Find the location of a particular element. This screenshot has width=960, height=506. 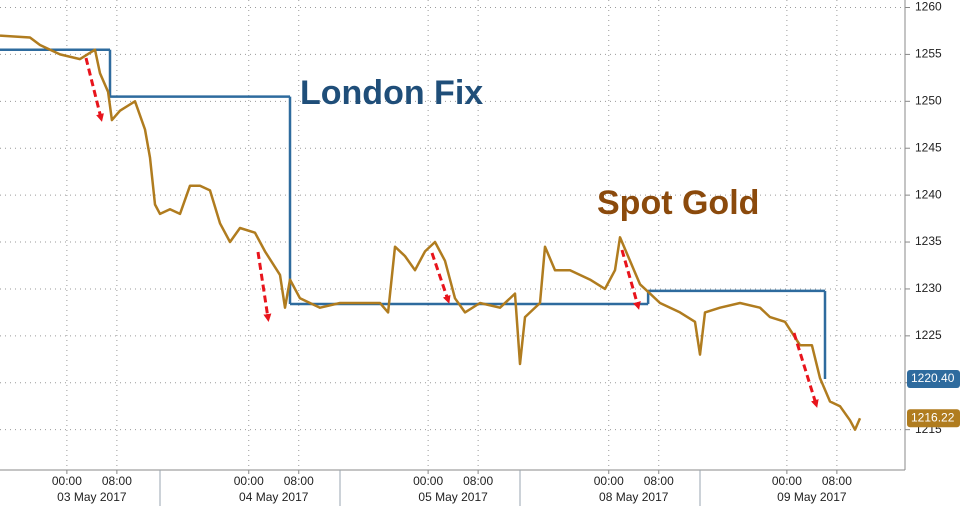

annotation: London Fix is located at coordinates (391, 93).